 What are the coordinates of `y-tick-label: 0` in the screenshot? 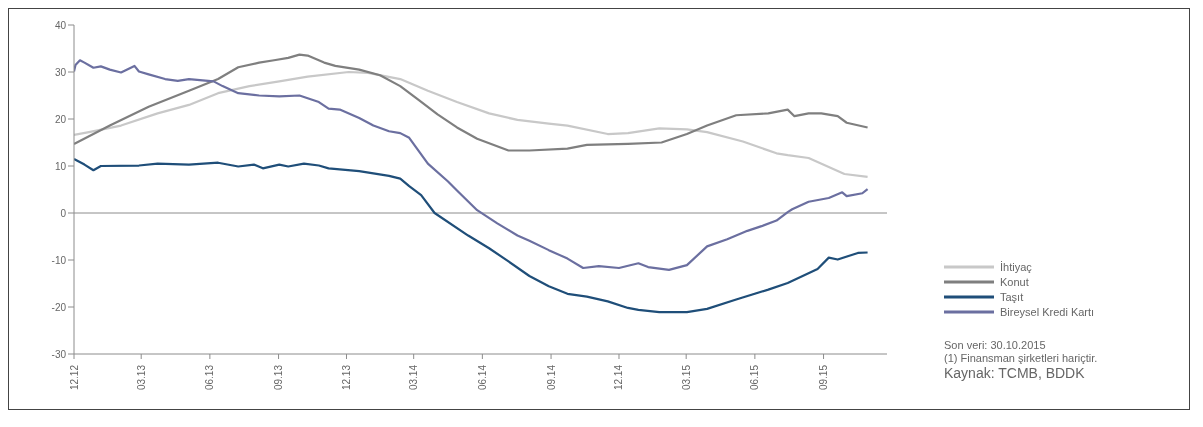 It's located at (63, 213).